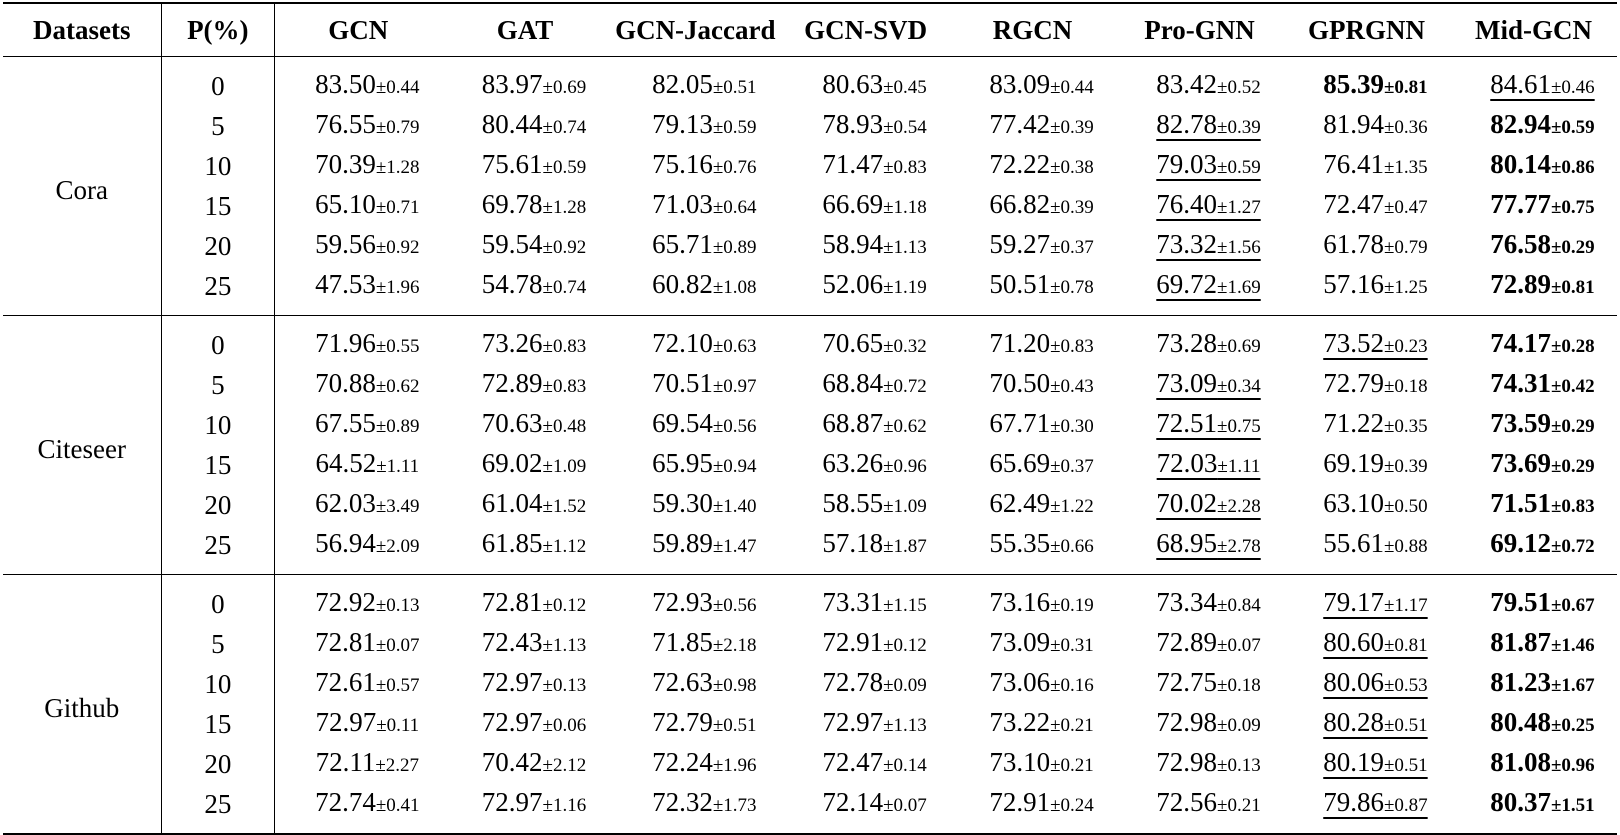 Image resolution: width=1620 pixels, height=835 pixels. What do you see at coordinates (905, 346) in the screenshot?
I see `accuracy-std: ±0.32` at bounding box center [905, 346].